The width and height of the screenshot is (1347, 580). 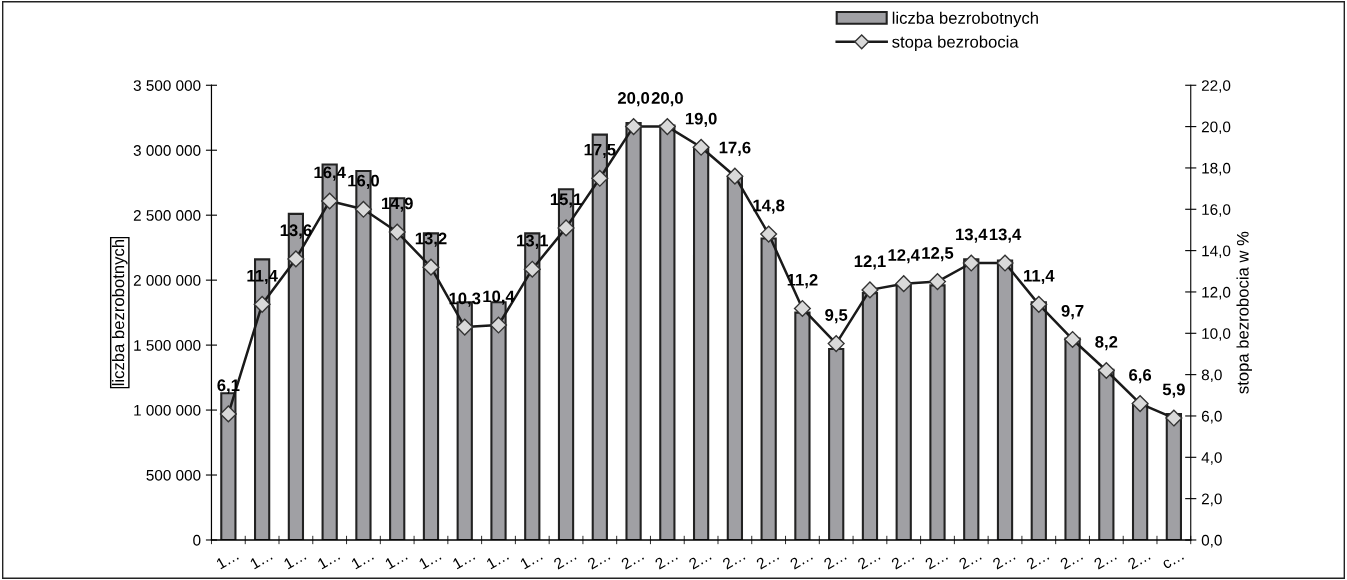 What do you see at coordinates (965, 19) in the screenshot?
I see `legend-label: liczba bezrobotnych` at bounding box center [965, 19].